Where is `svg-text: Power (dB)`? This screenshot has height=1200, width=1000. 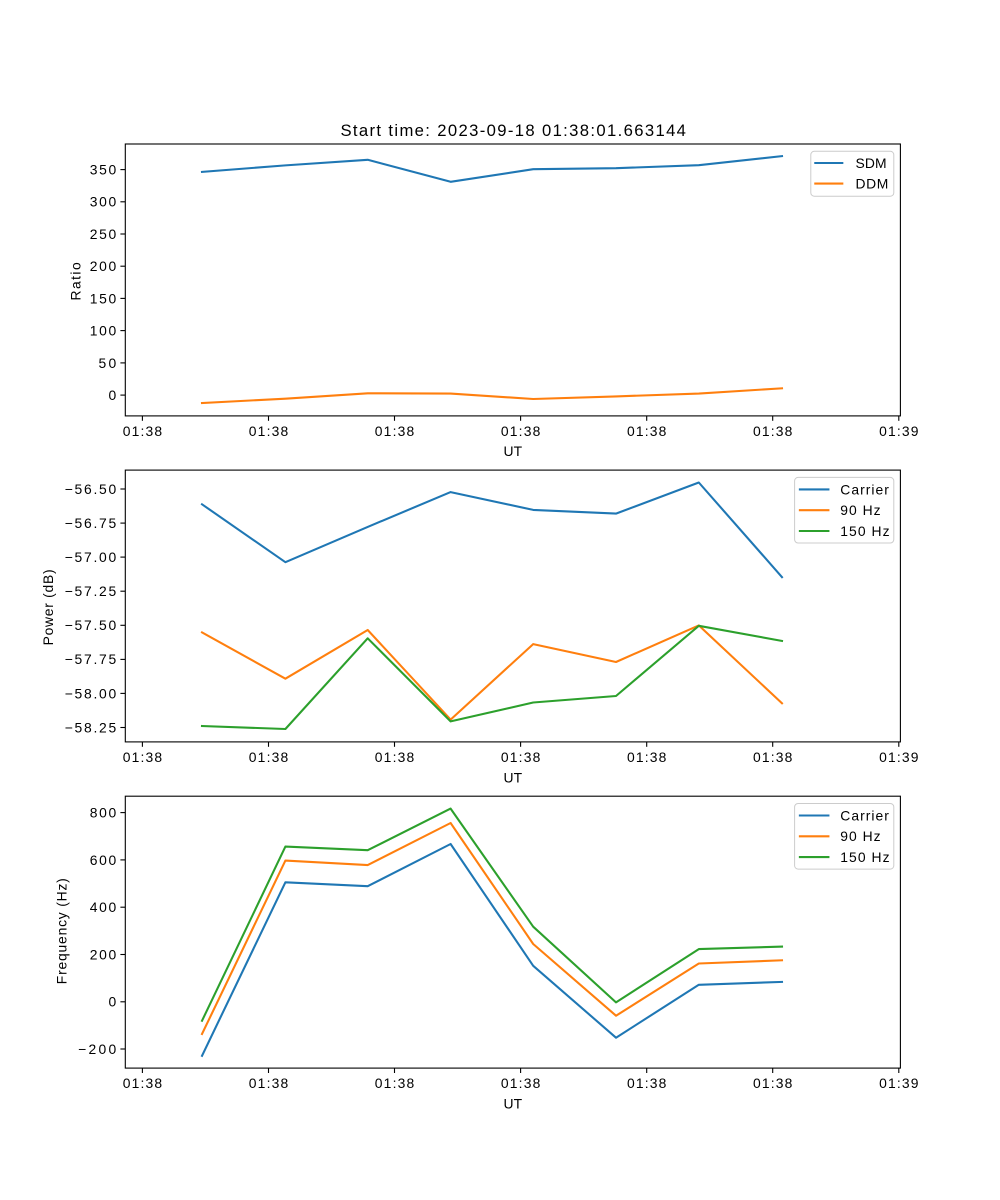
svg-text: Power (dB) is located at coordinates (48, 607).